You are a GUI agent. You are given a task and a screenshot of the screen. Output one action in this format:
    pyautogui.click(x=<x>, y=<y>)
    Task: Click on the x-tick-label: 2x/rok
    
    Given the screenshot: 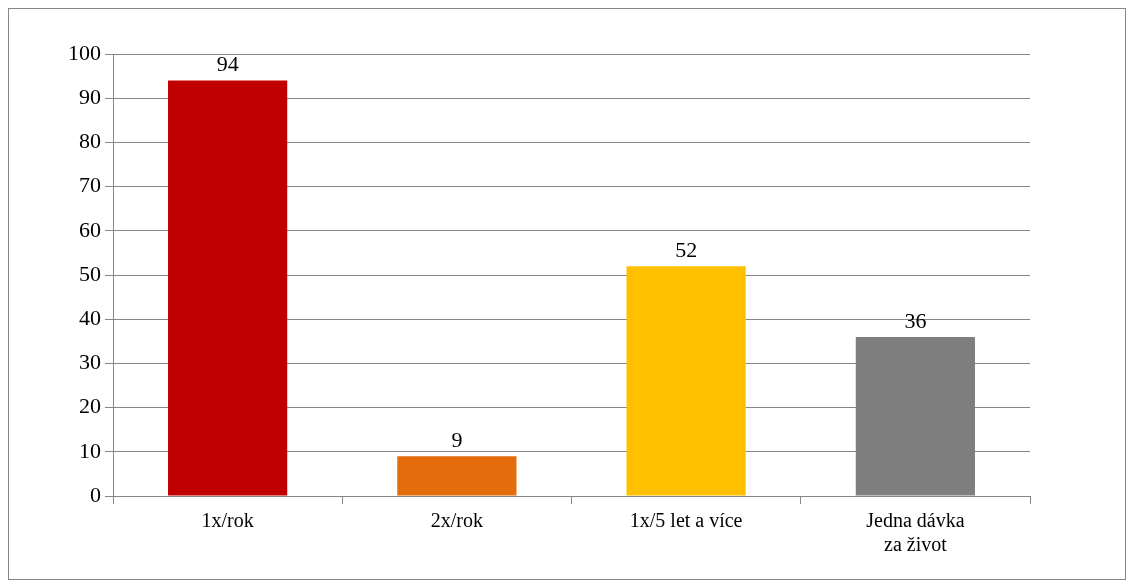 What is the action you would take?
    pyautogui.click(x=456, y=520)
    